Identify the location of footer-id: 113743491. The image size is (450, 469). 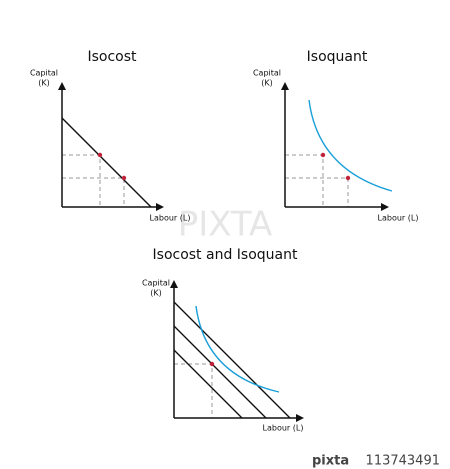
(403, 461).